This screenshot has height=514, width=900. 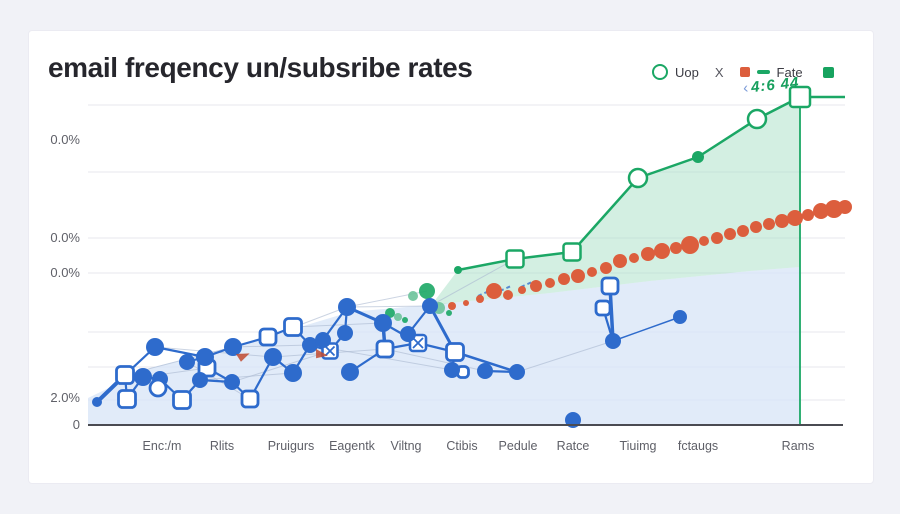 I want to click on y-tick-label: 0, so click(x=76, y=424).